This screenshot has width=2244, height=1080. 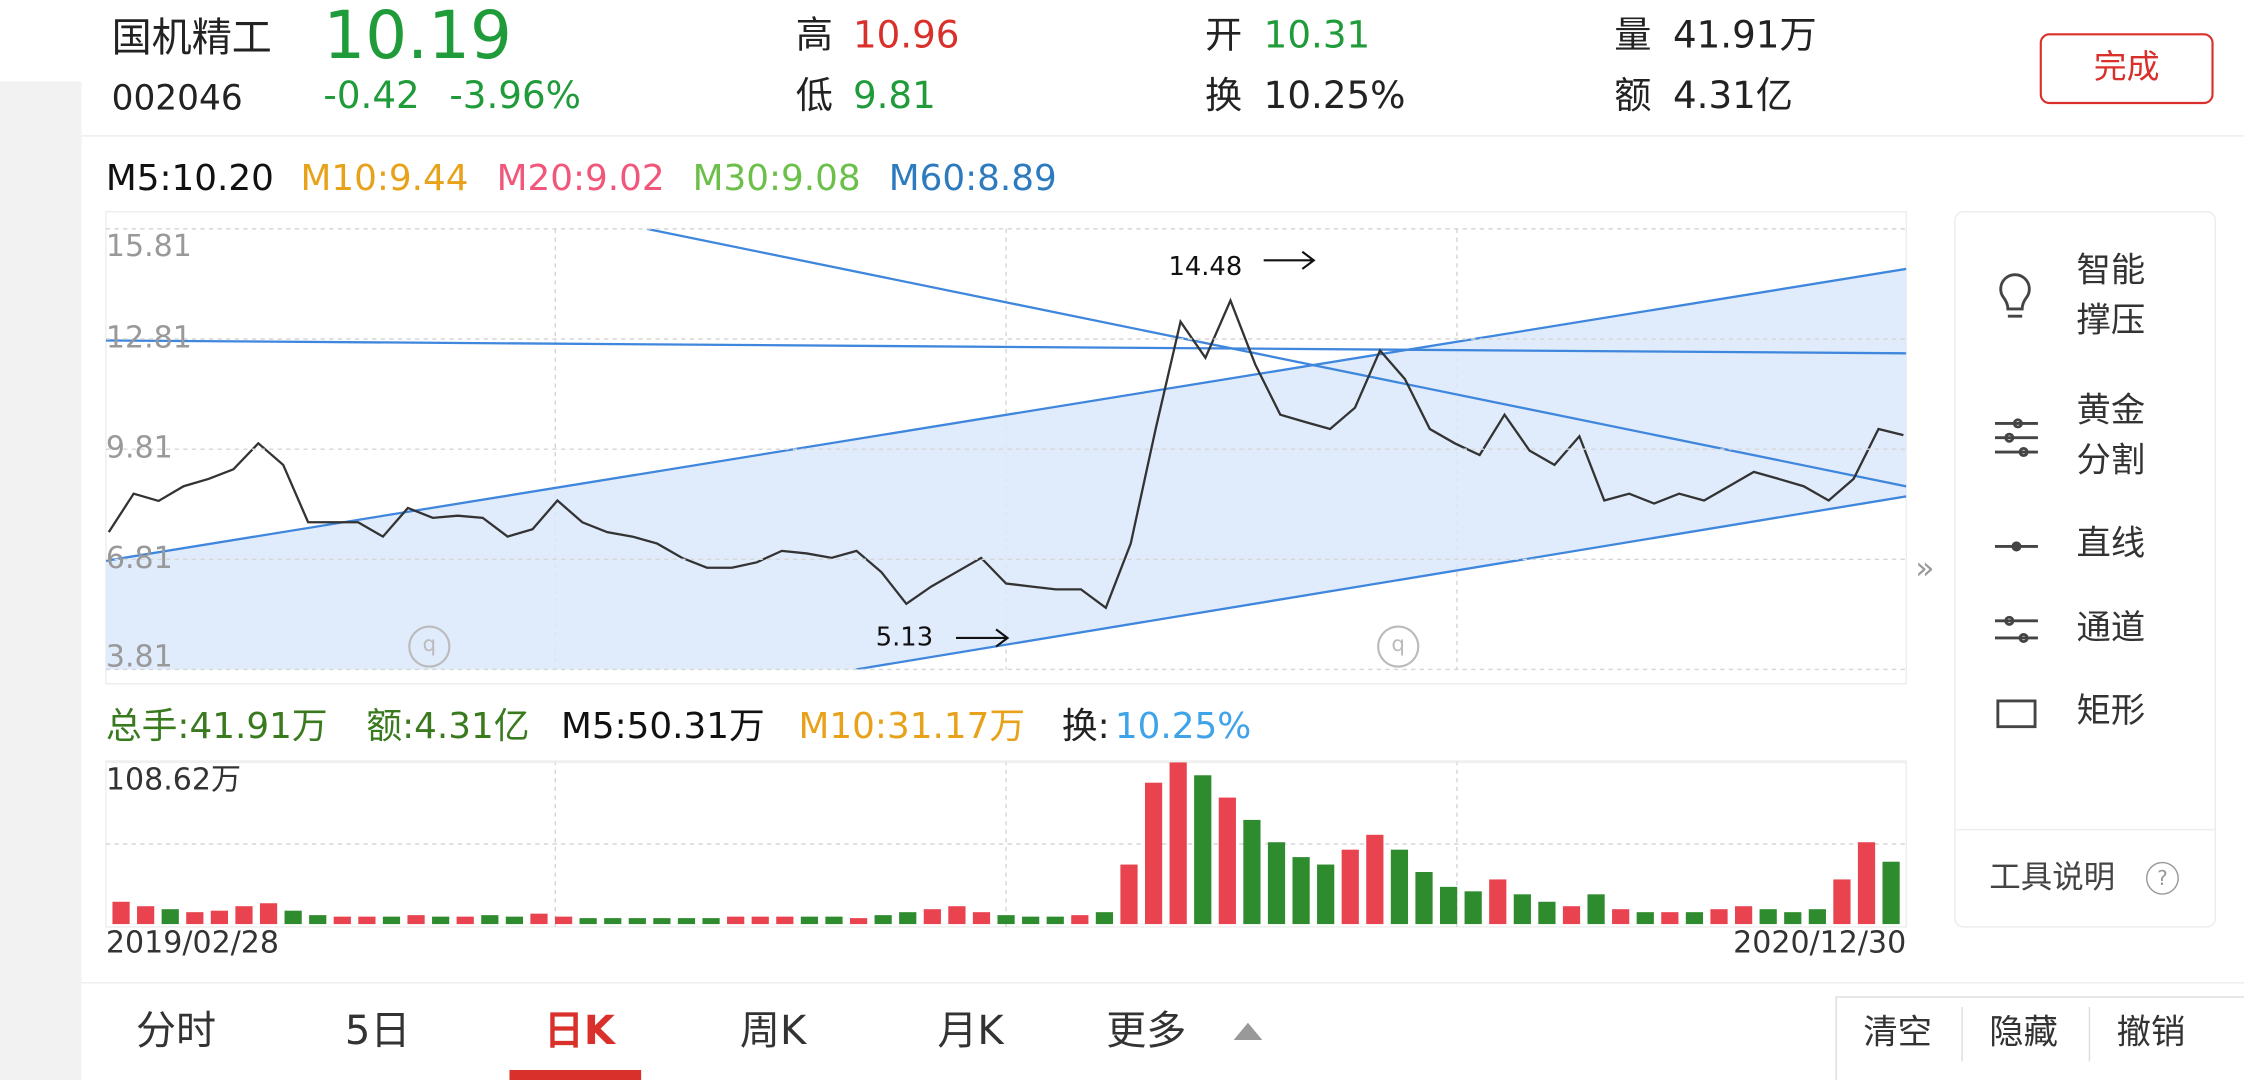 I want to click on arrow, so click(x=982, y=638).